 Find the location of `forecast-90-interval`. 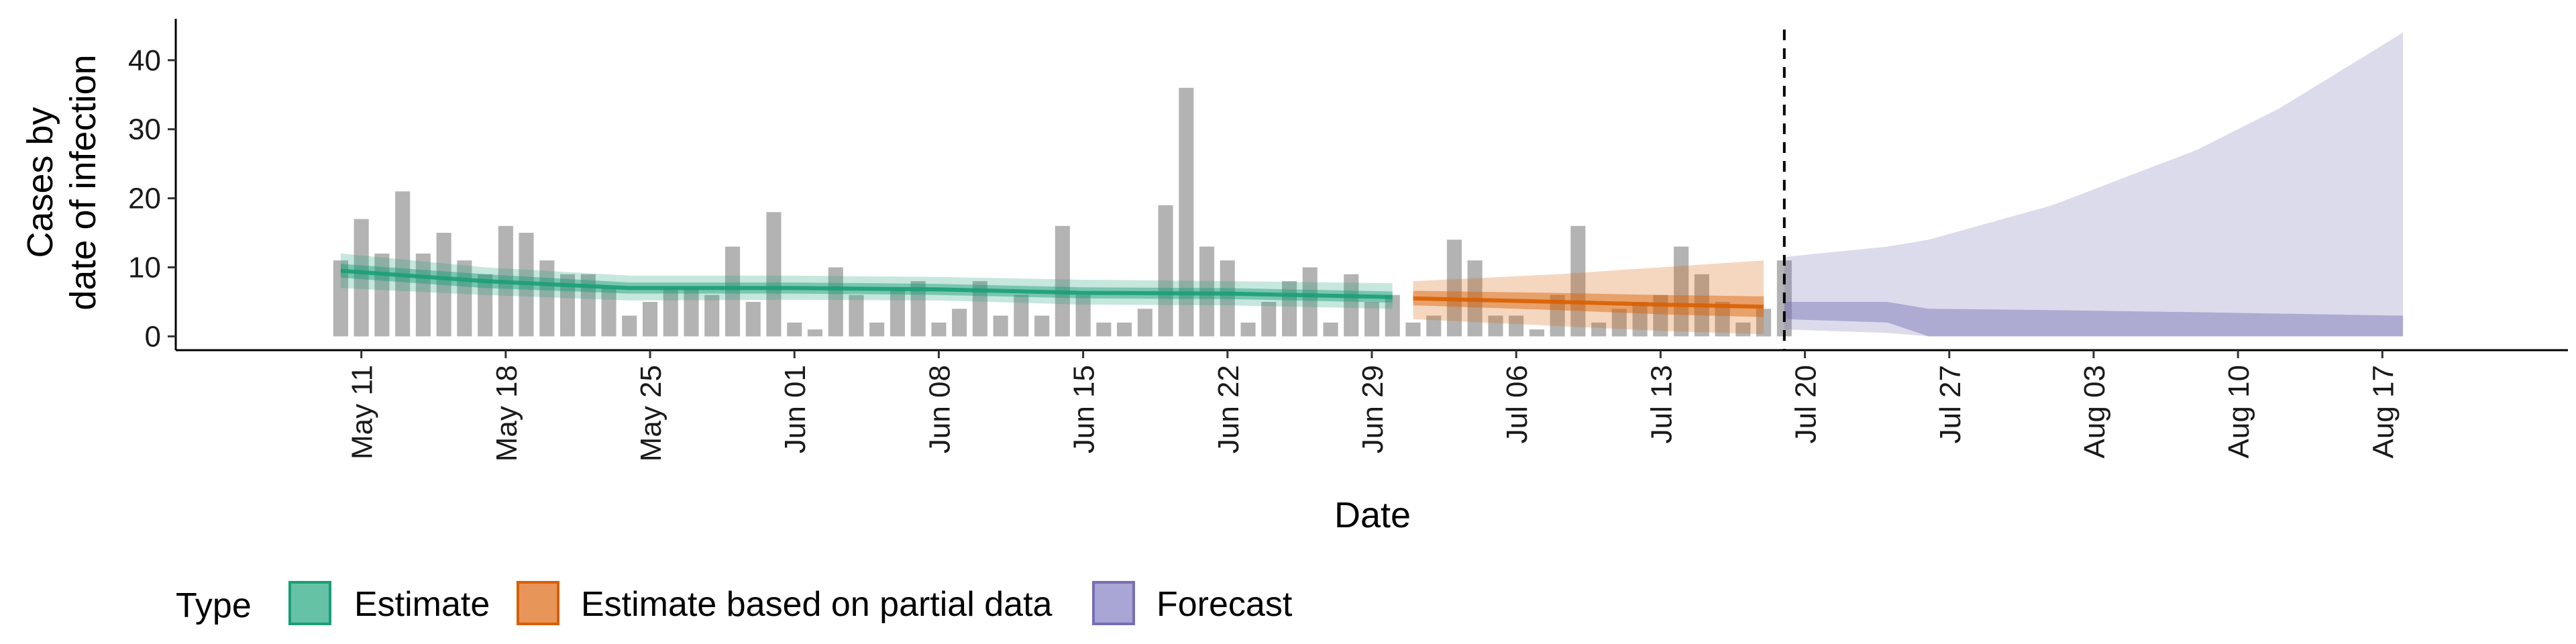

forecast-90-interval is located at coordinates (2094, 184).